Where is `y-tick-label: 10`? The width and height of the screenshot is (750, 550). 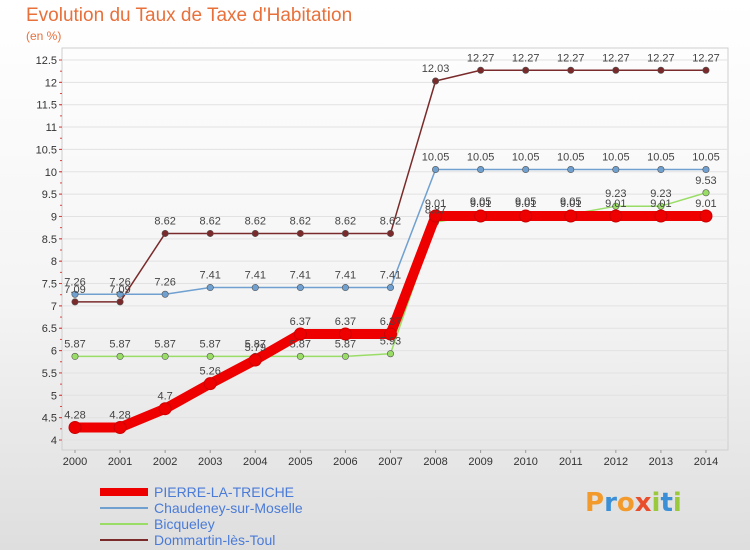 y-tick-label: 10 is located at coordinates (51, 173).